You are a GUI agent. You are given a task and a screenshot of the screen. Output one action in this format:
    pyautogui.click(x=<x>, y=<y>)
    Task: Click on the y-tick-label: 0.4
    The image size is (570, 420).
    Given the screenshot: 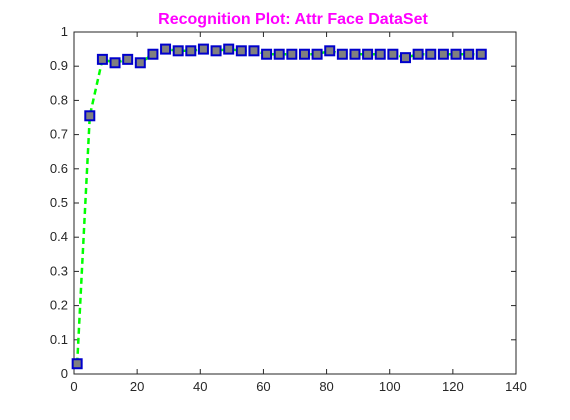 What is the action you would take?
    pyautogui.click(x=59, y=236)
    